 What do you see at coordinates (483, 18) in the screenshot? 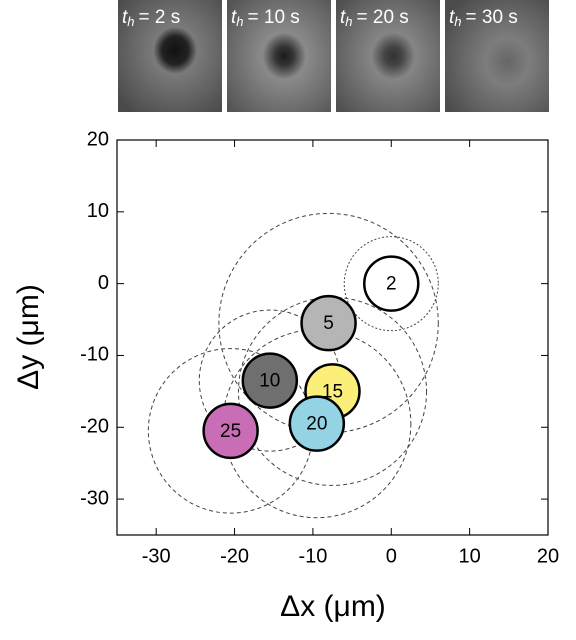
I see `image-label: th = 30 s` at bounding box center [483, 18].